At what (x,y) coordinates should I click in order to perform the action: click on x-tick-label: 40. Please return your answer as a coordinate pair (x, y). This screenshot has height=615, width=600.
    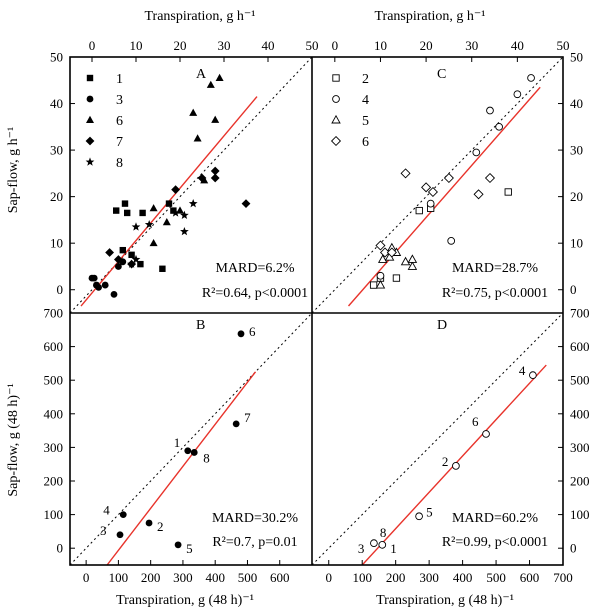
    Looking at the image, I should click on (517, 45).